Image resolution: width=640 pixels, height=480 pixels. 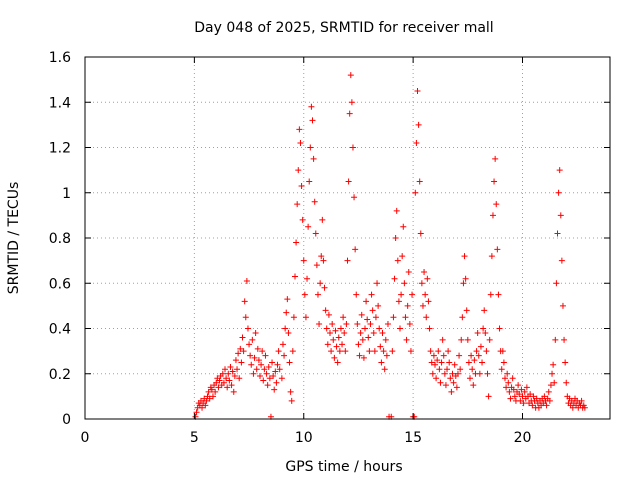 What do you see at coordinates (85, 438) in the screenshot?
I see `x-tick-label: 0` at bounding box center [85, 438].